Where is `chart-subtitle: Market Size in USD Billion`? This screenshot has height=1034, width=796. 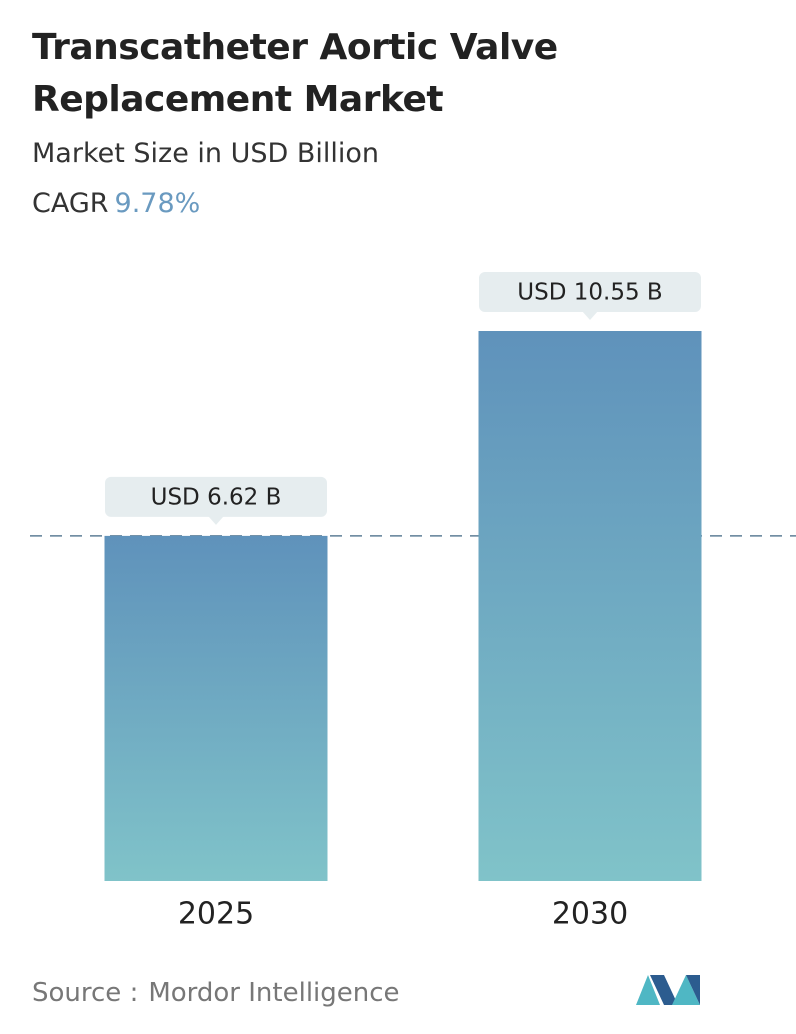 chart-subtitle: Market Size in USD Billion is located at coordinates (206, 153).